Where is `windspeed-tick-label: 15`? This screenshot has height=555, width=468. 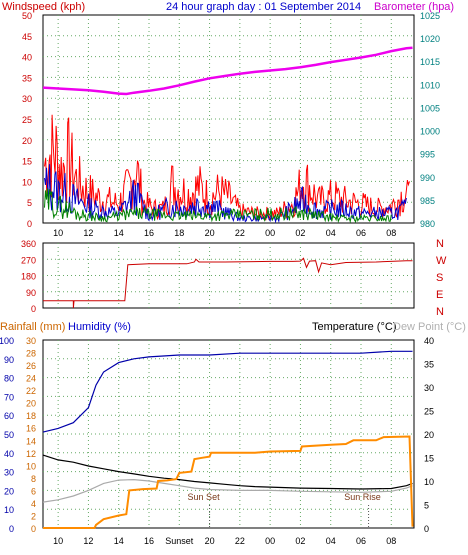 windspeed-tick-label: 15 is located at coordinates (27, 162).